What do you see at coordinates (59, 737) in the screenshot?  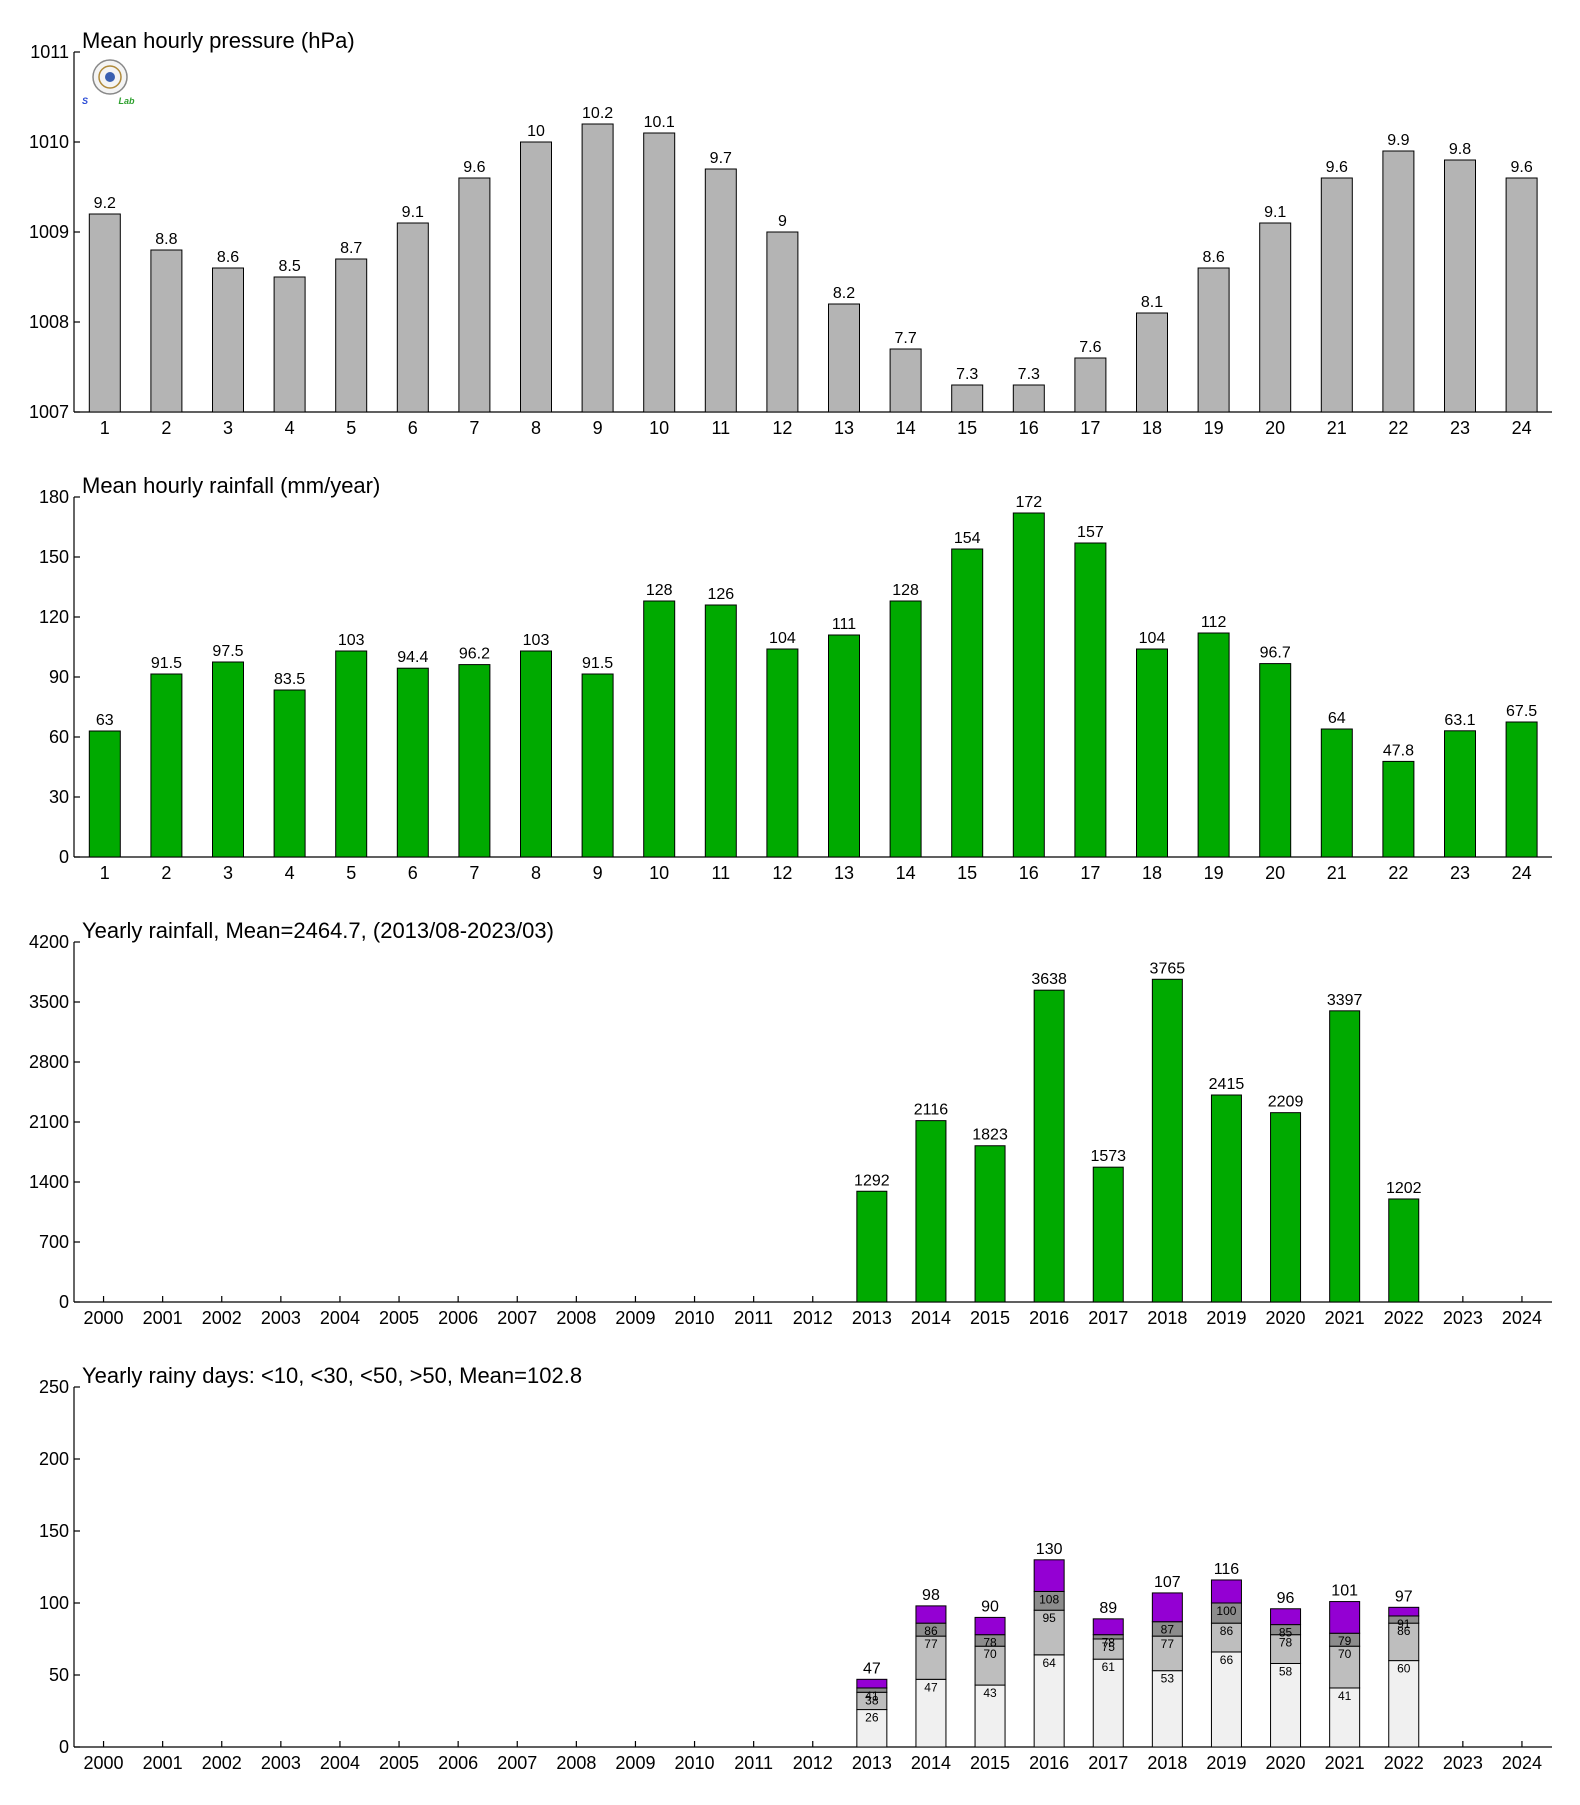 I see `hourly_rain-y-tick-label: 60` at bounding box center [59, 737].